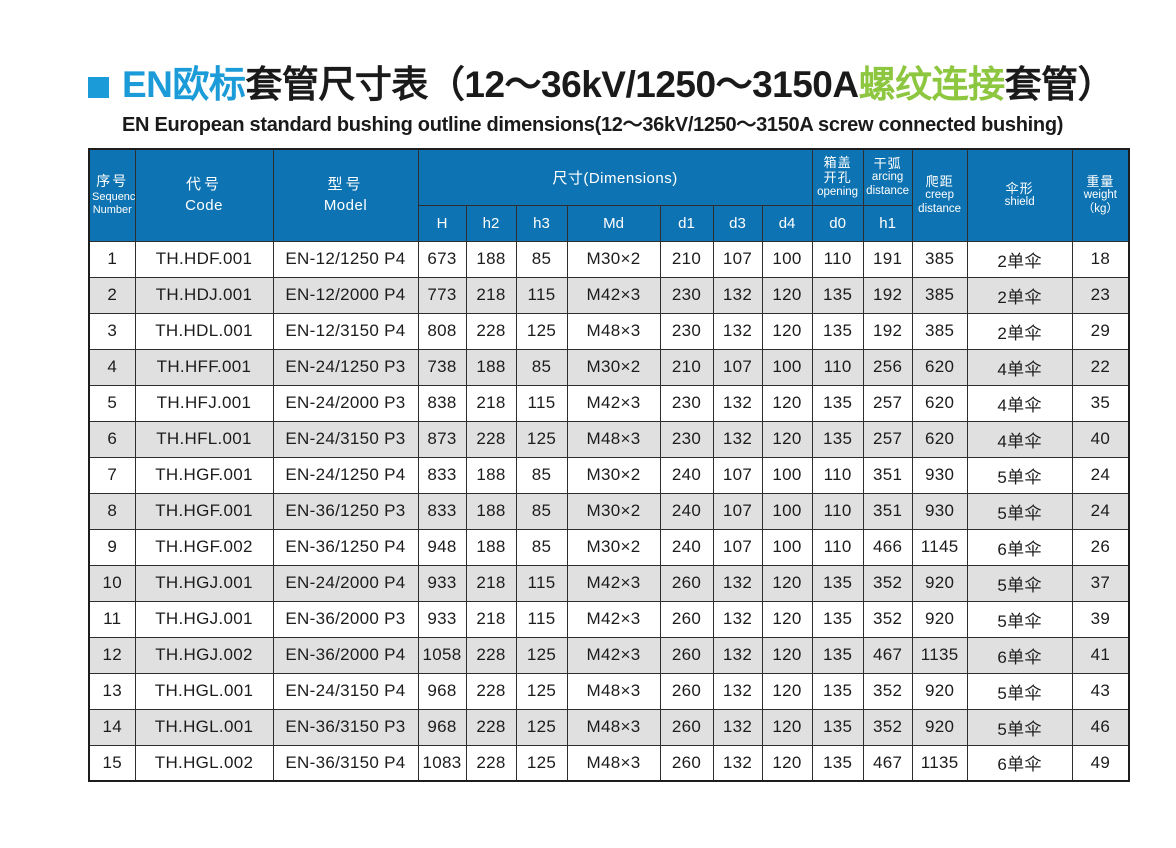  Describe the element at coordinates (491, 511) in the screenshot. I see `table-cell: 188` at that location.